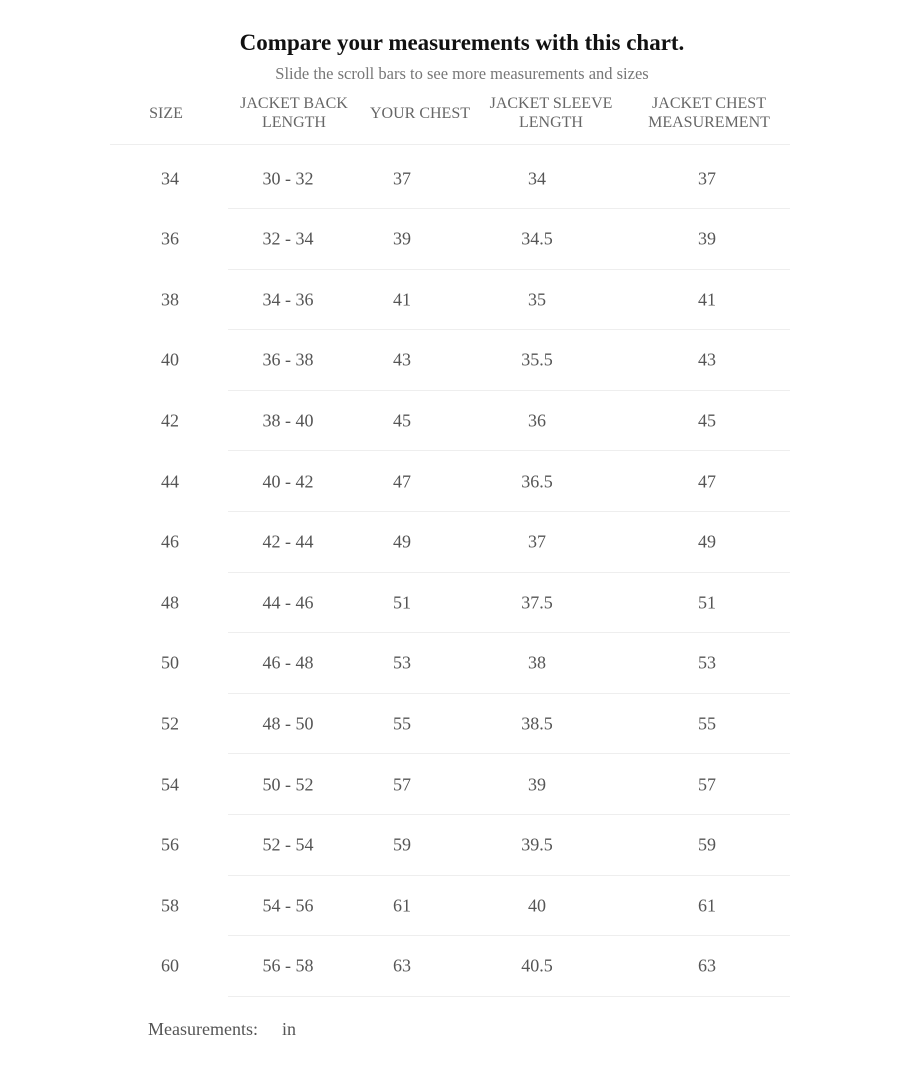 The image size is (912, 1080). What do you see at coordinates (456, 906) in the screenshot?
I see `table-row: 58 54 - 56 61 40 61` at bounding box center [456, 906].